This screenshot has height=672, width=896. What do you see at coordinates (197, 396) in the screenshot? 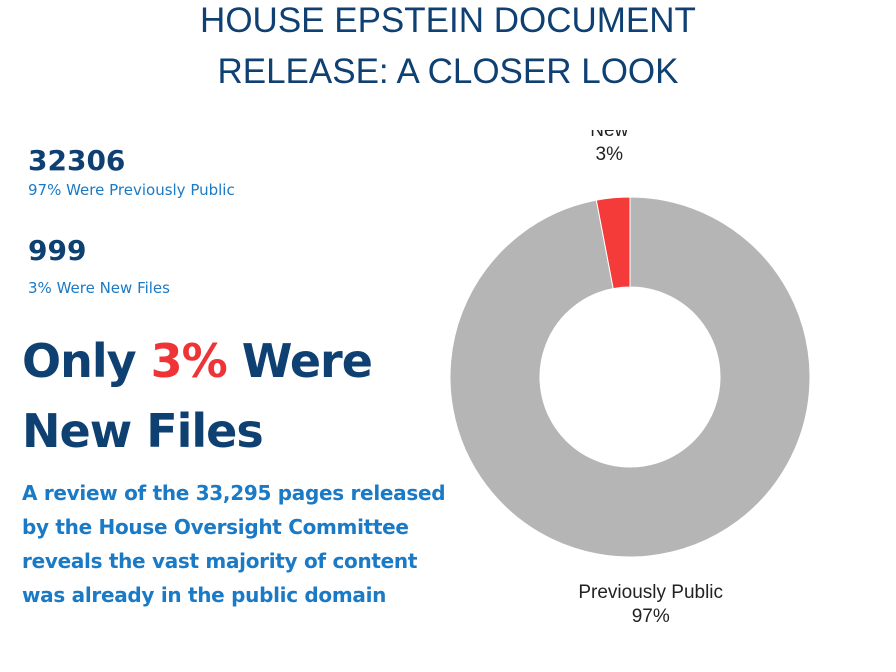
I see `headline-part-2: Were New Files` at bounding box center [197, 396].